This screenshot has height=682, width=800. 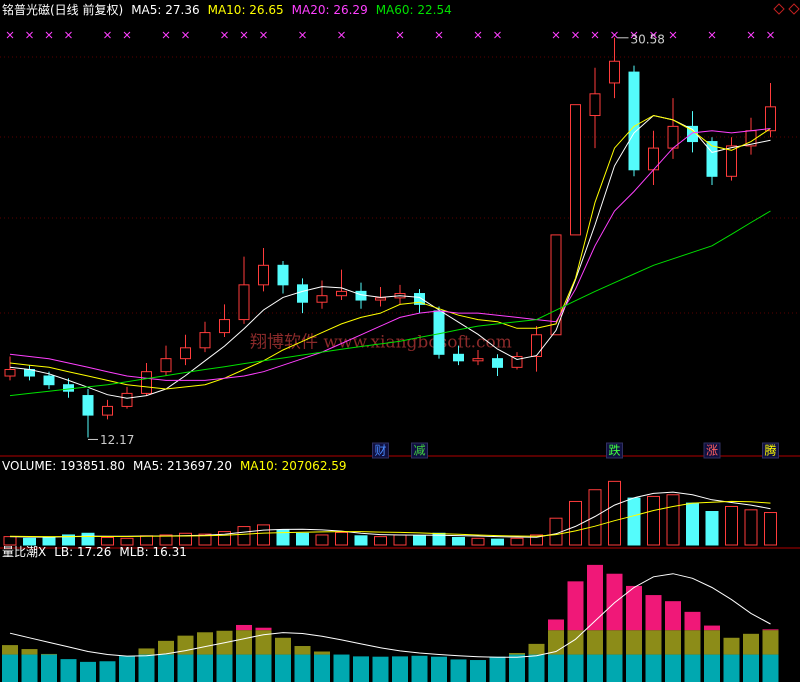 I want to click on signal-label: 财, so click(x=380, y=451).